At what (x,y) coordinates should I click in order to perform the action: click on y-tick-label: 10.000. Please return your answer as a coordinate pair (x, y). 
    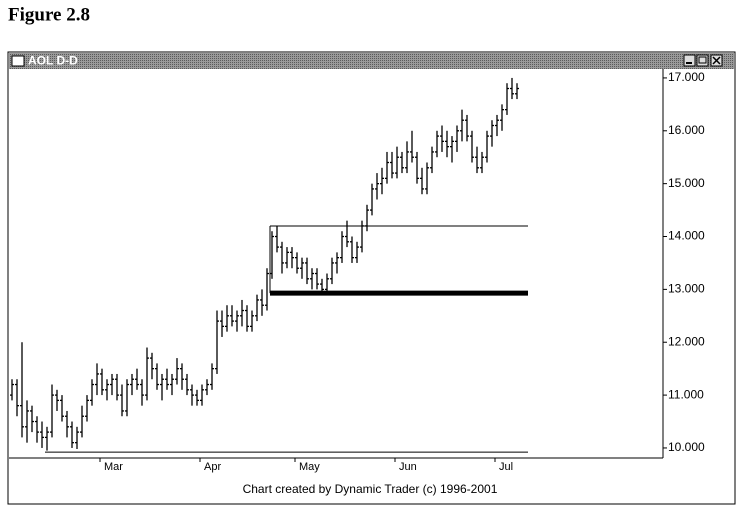
    Looking at the image, I should click on (686, 447).